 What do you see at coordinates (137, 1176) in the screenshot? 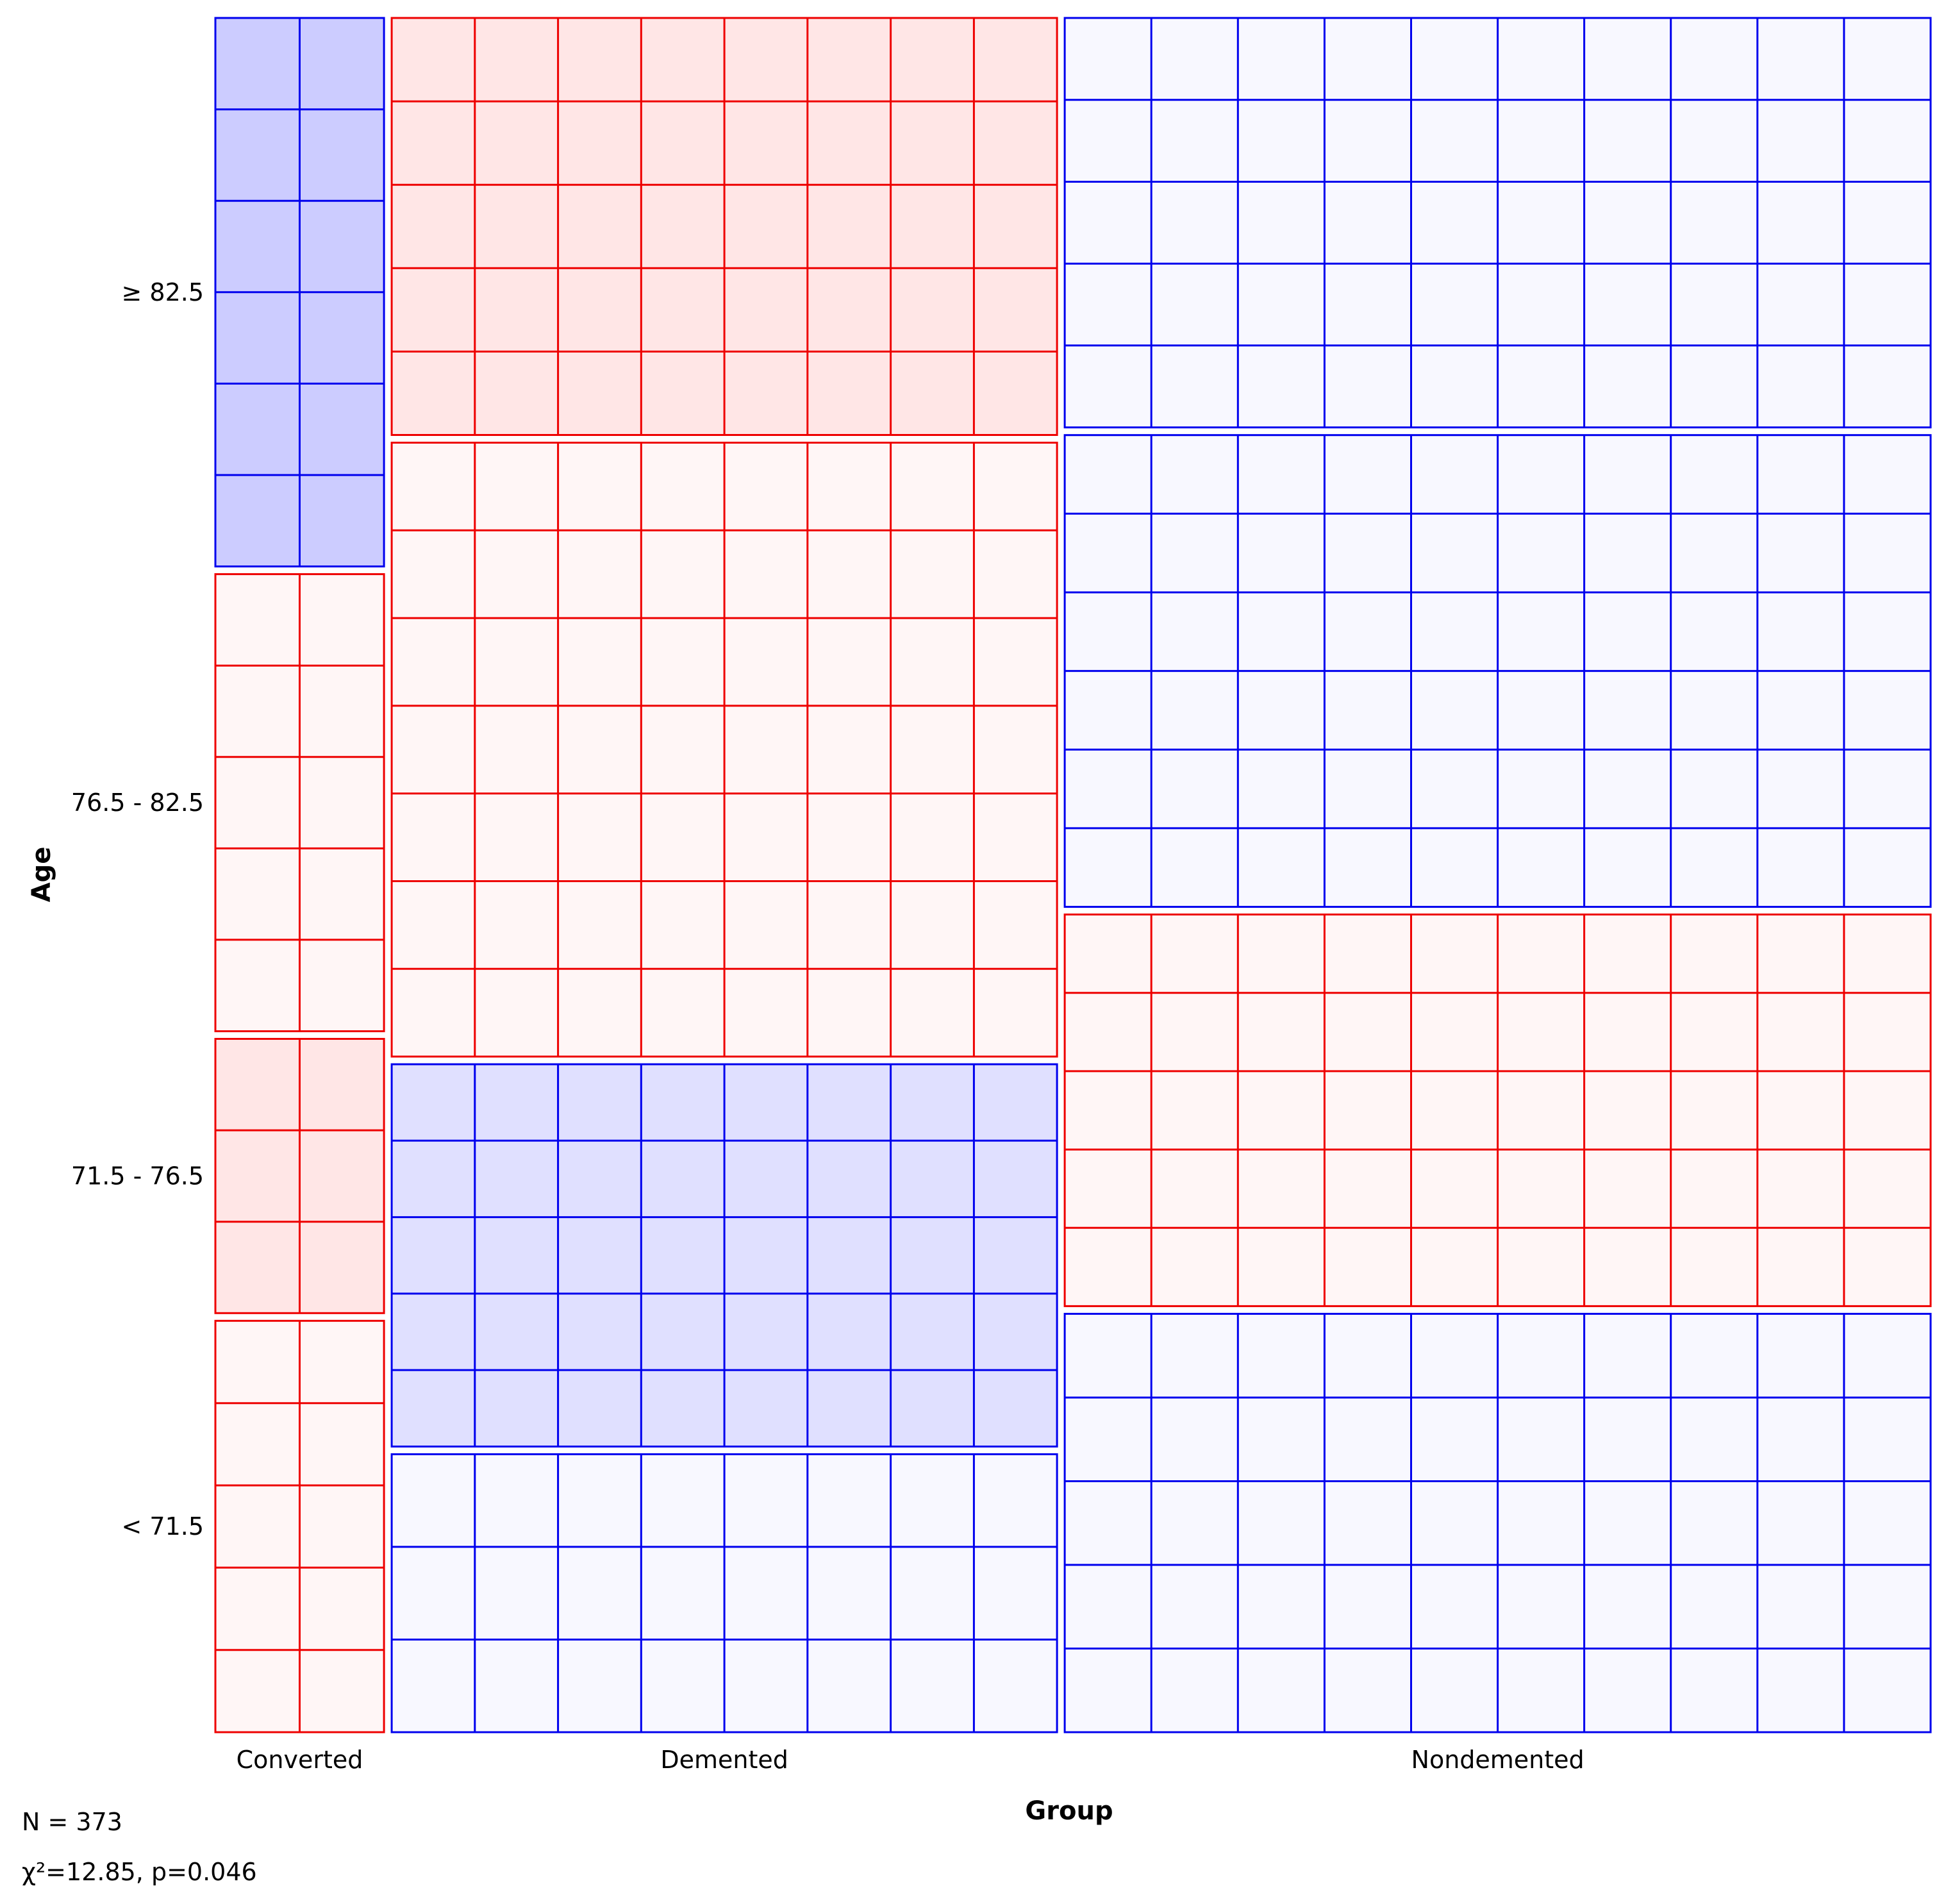
I see `y-tick-label-3: 71.5 - 76.5` at bounding box center [137, 1176].